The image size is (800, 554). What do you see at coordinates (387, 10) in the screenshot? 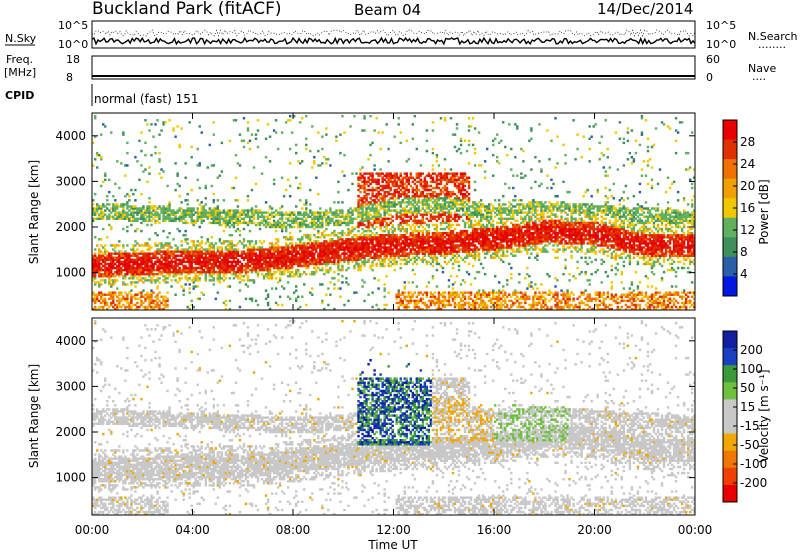
I see `beam-title: Beam 04` at bounding box center [387, 10].